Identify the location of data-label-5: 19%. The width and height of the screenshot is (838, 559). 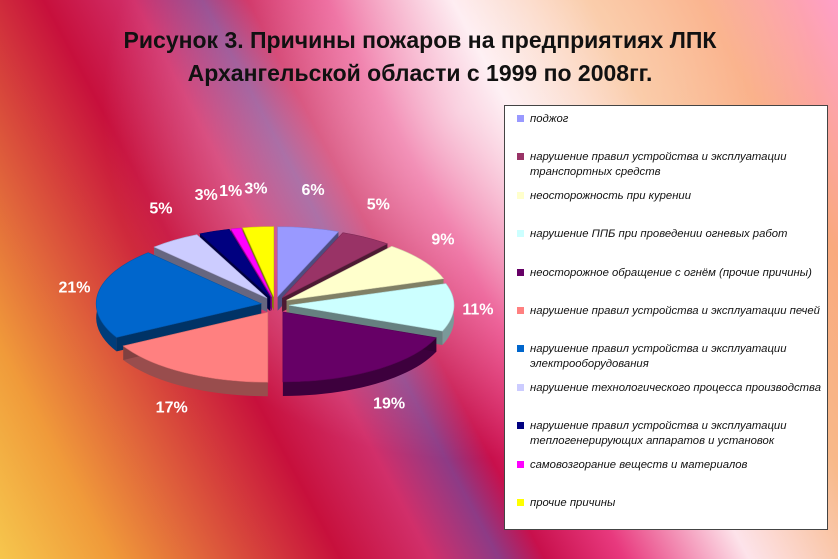
(389, 404).